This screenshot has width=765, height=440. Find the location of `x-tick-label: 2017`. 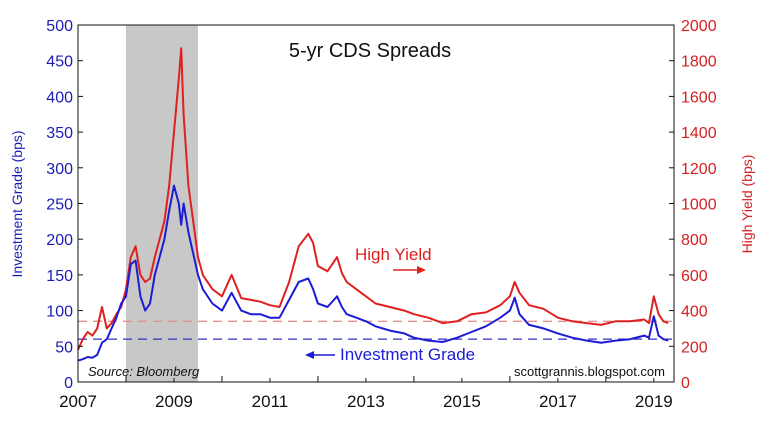

x-tick-label: 2017 is located at coordinates (558, 401).